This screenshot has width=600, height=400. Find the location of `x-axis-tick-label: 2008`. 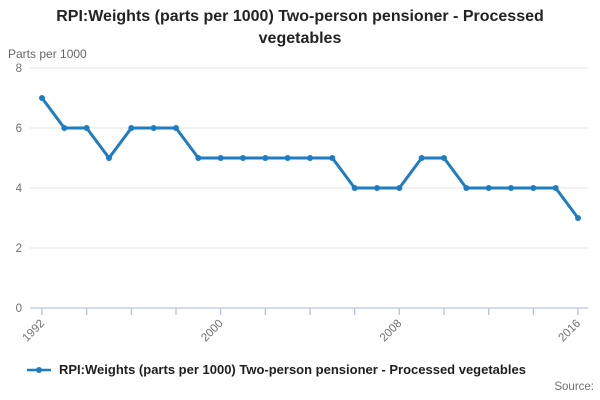

x-axis-tick-label: 2008 is located at coordinates (391, 331).